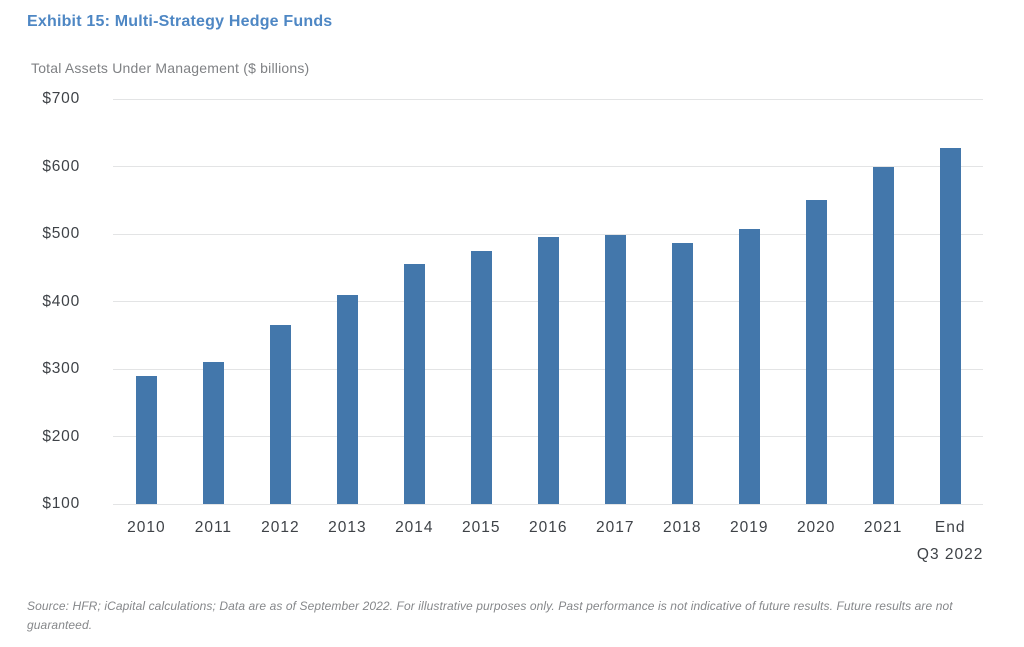 This screenshot has width=1024, height=647. I want to click on x-tick-label-2014: 2014, so click(414, 527).